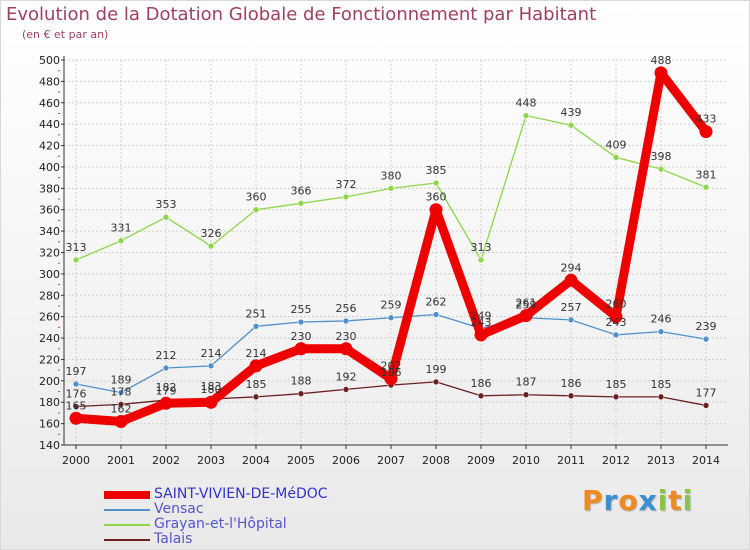 The height and width of the screenshot is (550, 750). What do you see at coordinates (391, 366) in the screenshot?
I see `data-label: 202` at bounding box center [391, 366].